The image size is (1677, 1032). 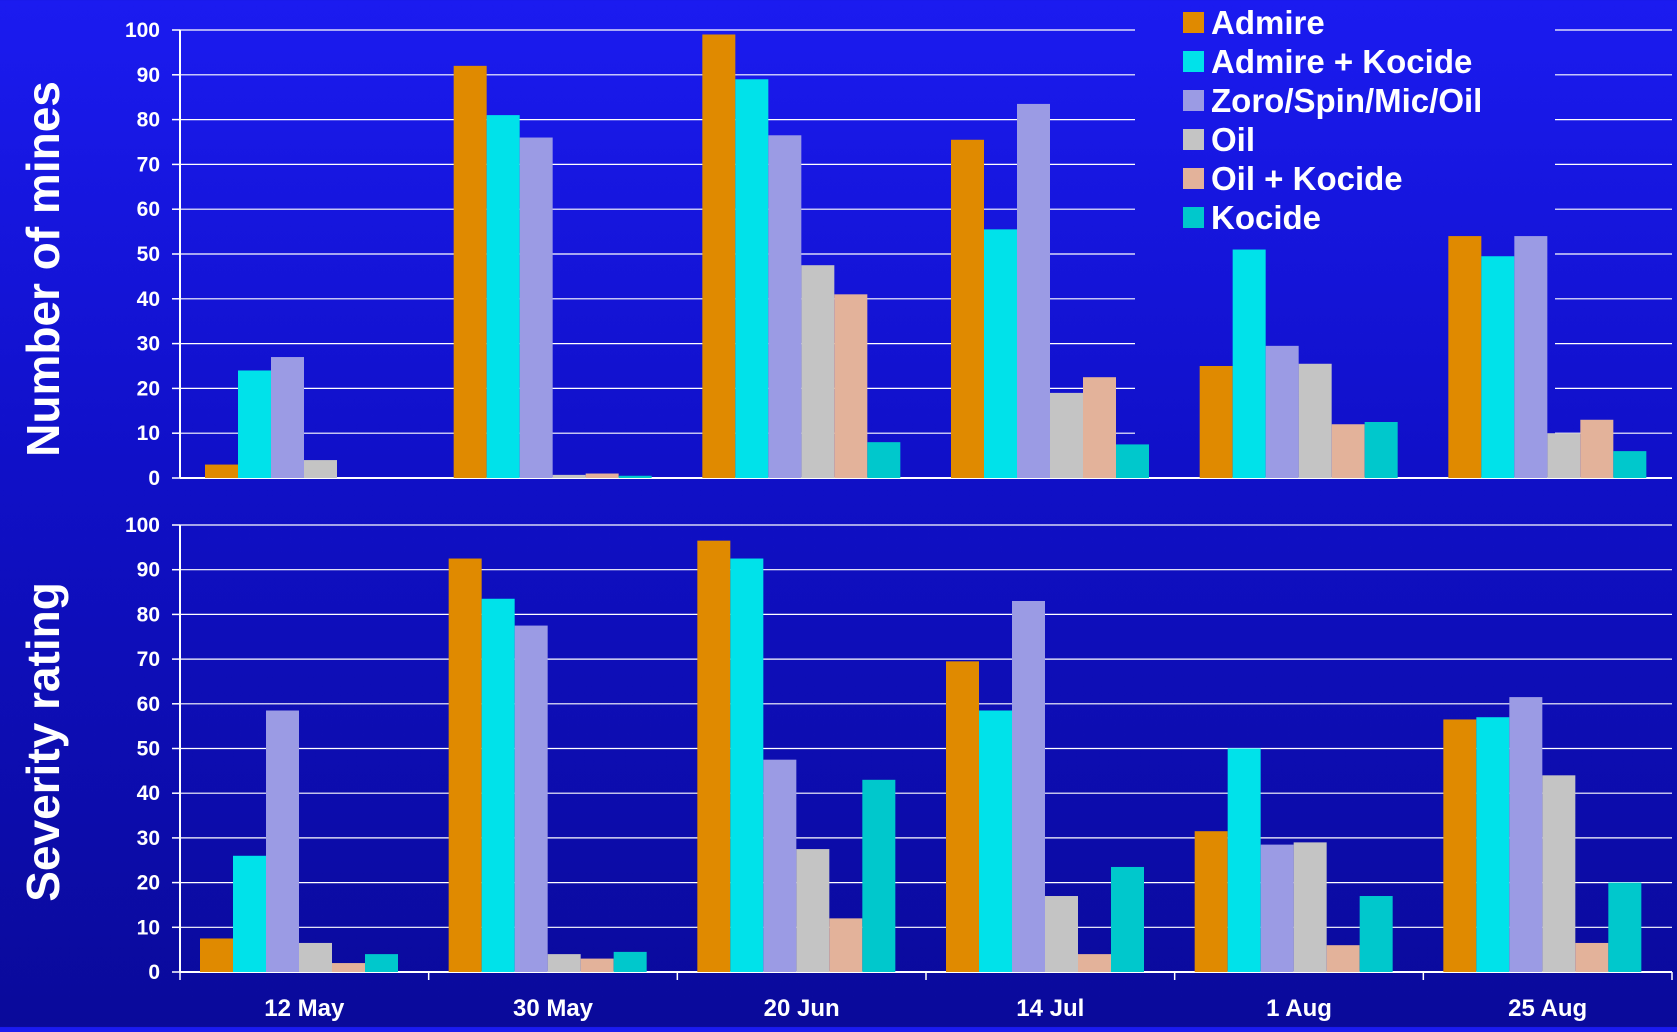 What do you see at coordinates (1547, 1008) in the screenshot?
I see `x-tick-label: 25 Aug` at bounding box center [1547, 1008].